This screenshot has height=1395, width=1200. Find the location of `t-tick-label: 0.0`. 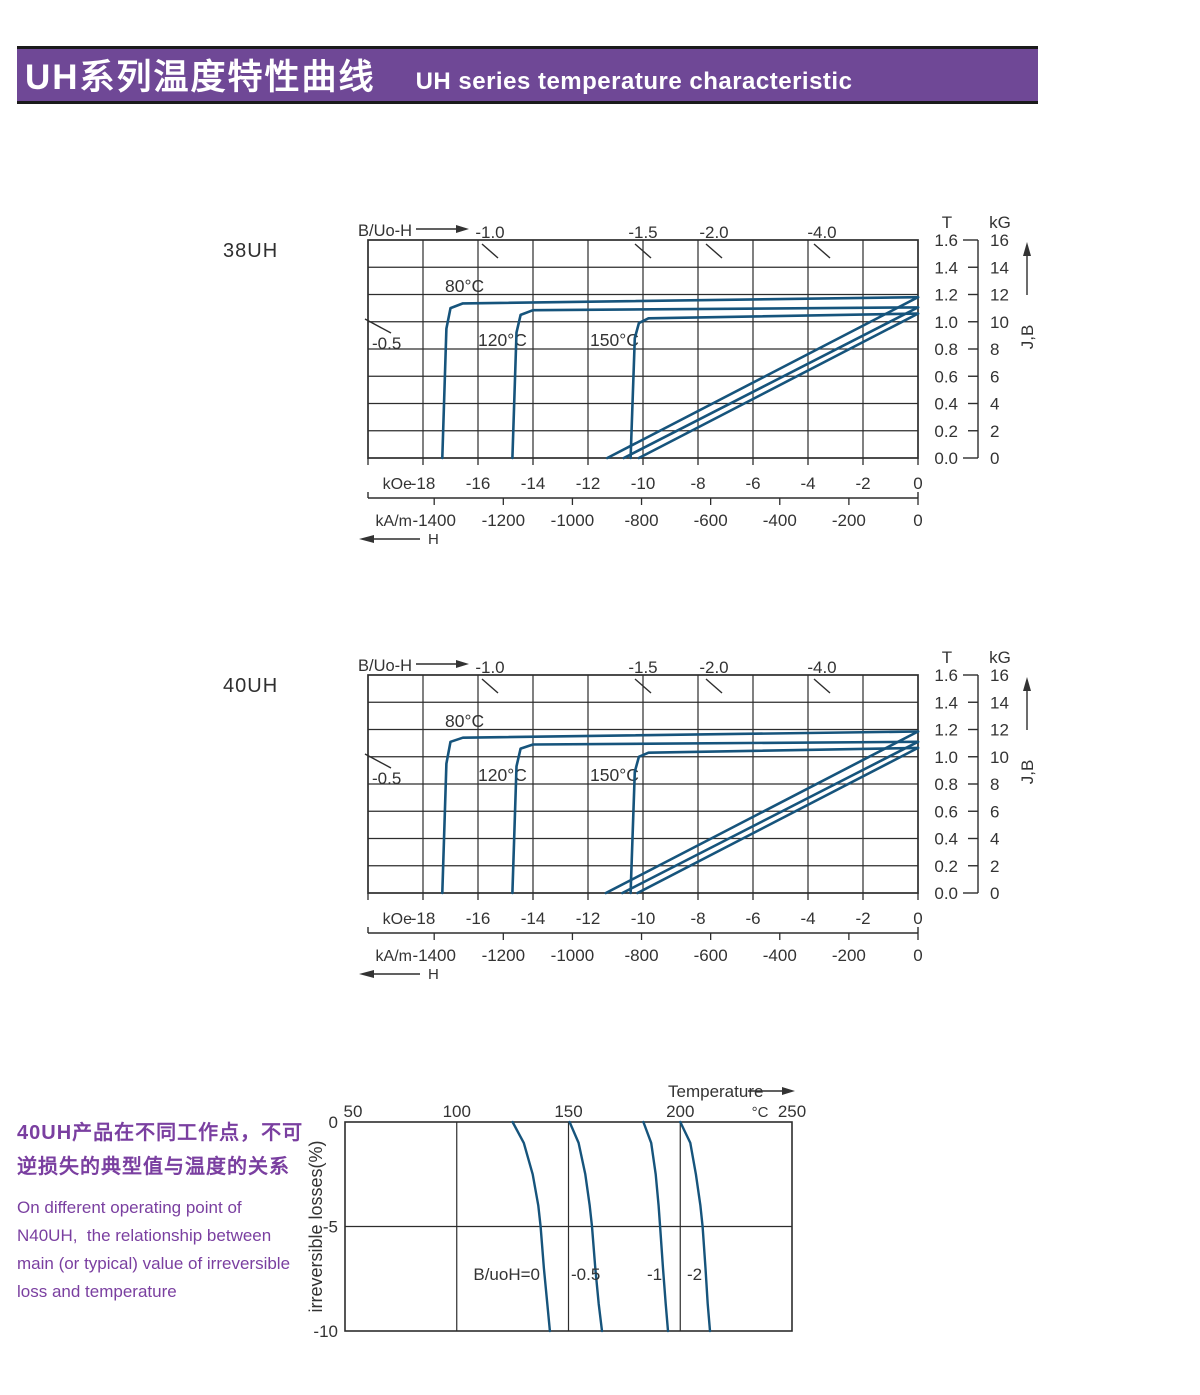

t-tick-label: 0.0 is located at coordinates (946, 458).